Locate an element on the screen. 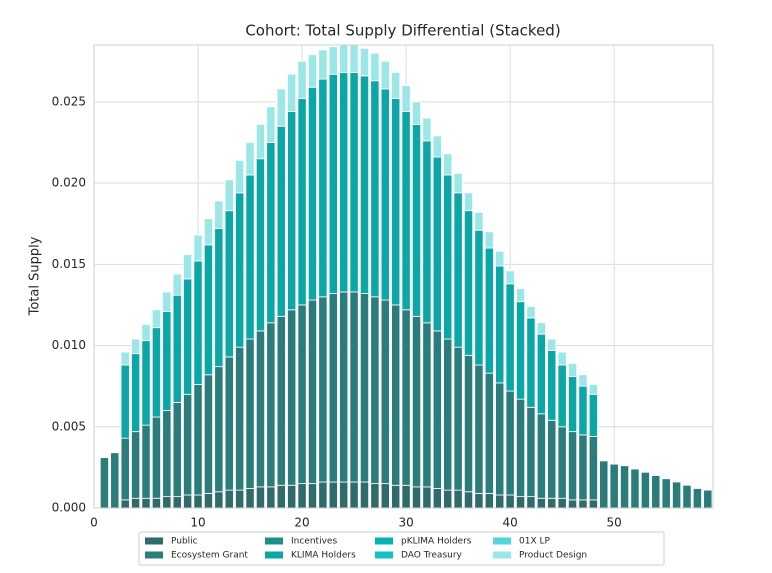 The image size is (772, 573). legend-label: Incentives is located at coordinates (314, 542).